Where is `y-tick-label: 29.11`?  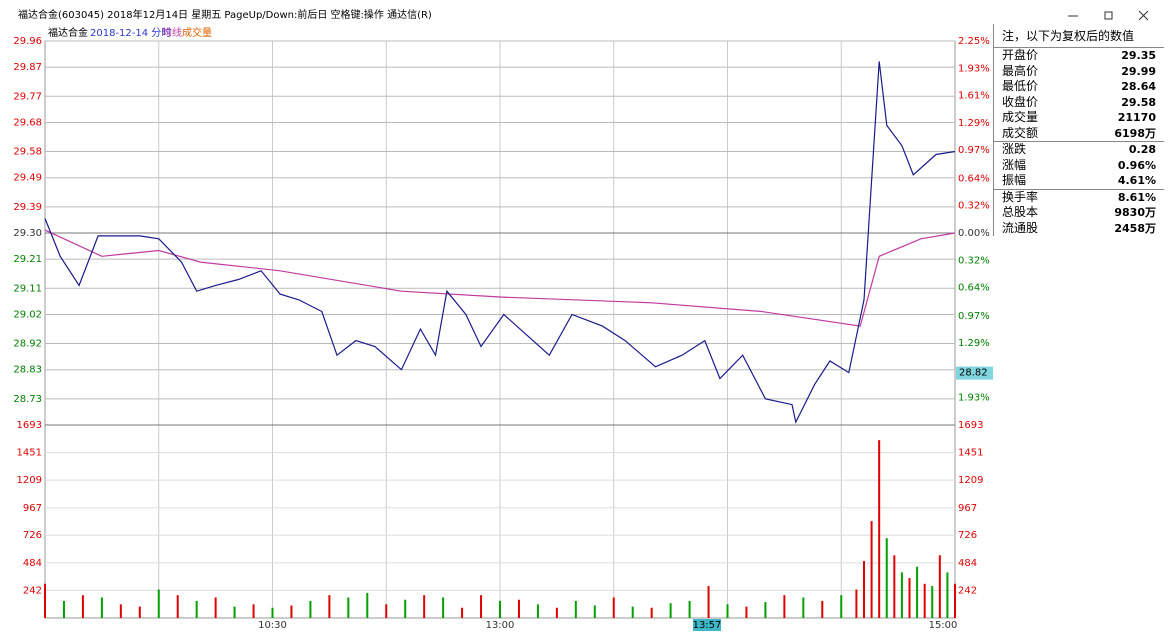 y-tick-label: 29.11 is located at coordinates (27, 288).